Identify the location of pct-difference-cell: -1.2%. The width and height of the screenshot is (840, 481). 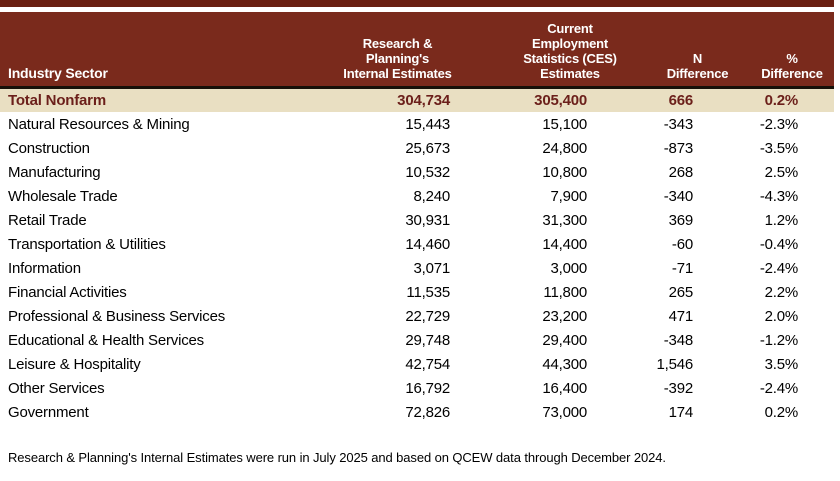
(778, 340).